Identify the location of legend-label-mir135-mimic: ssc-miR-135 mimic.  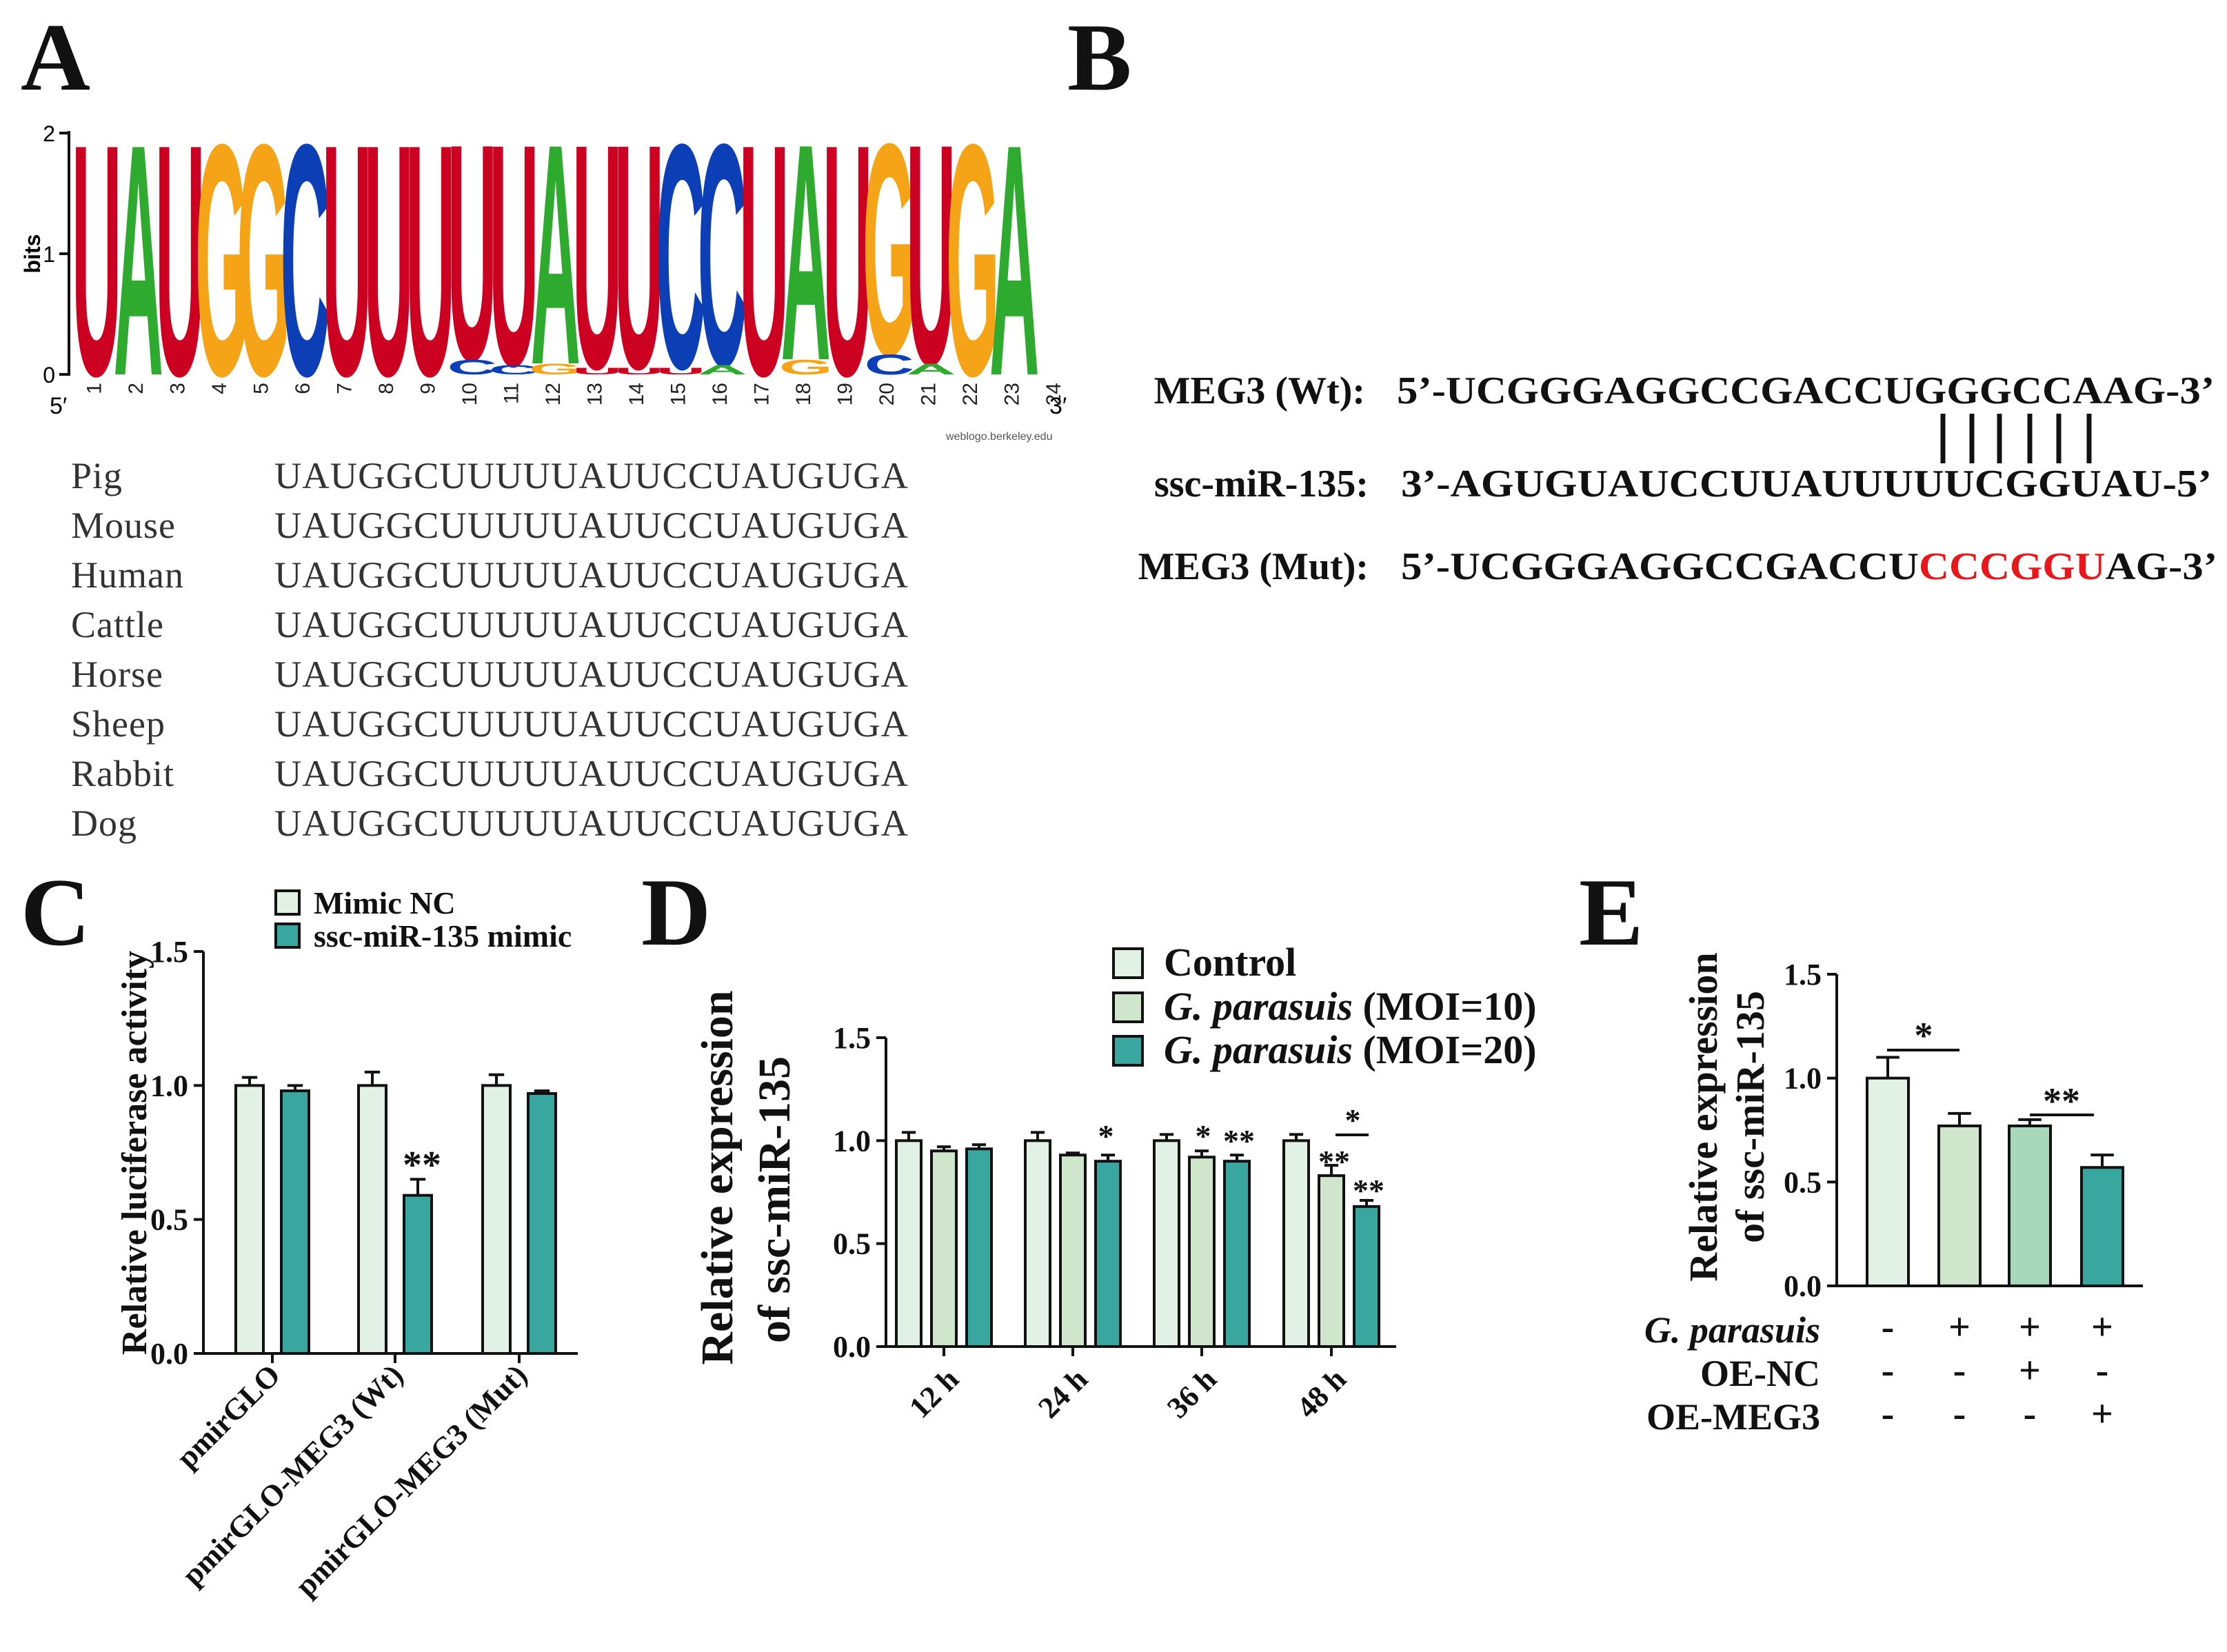
(443, 936).